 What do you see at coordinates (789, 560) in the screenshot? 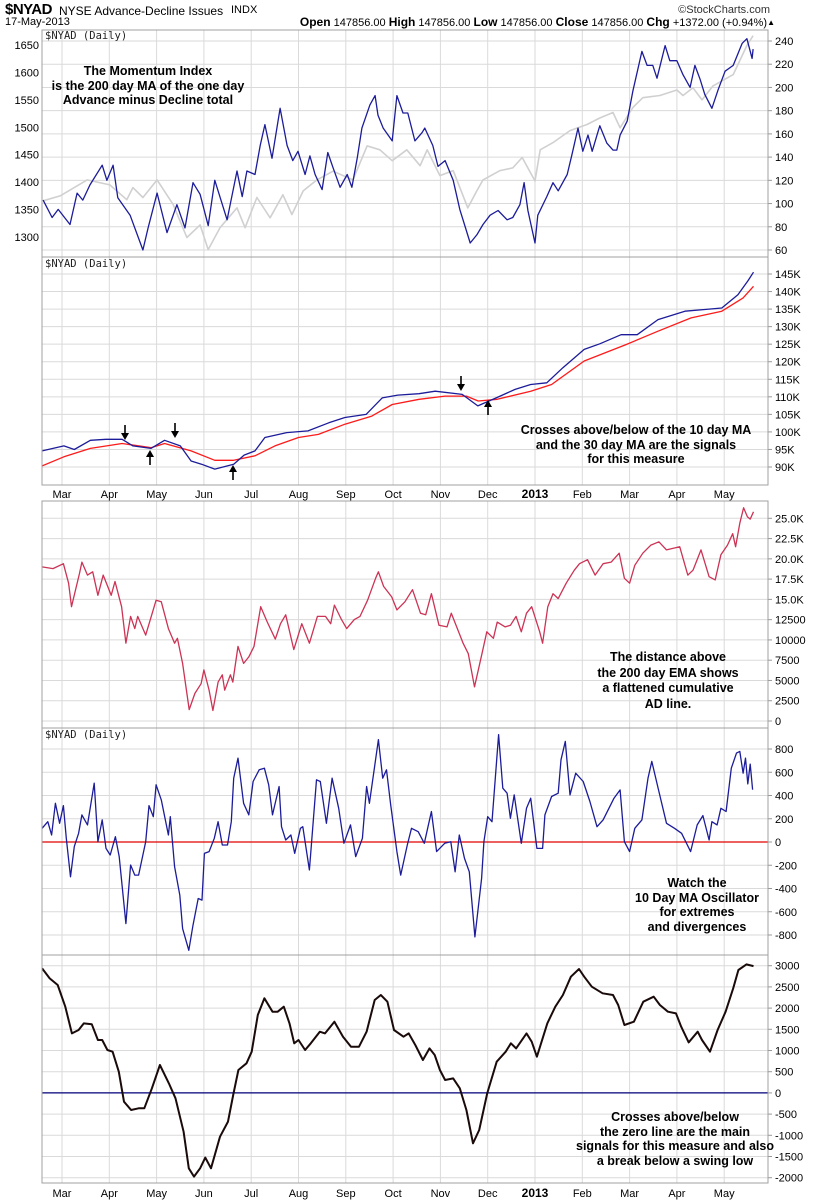
I see `y-tick-label: 20.0K` at bounding box center [789, 560].